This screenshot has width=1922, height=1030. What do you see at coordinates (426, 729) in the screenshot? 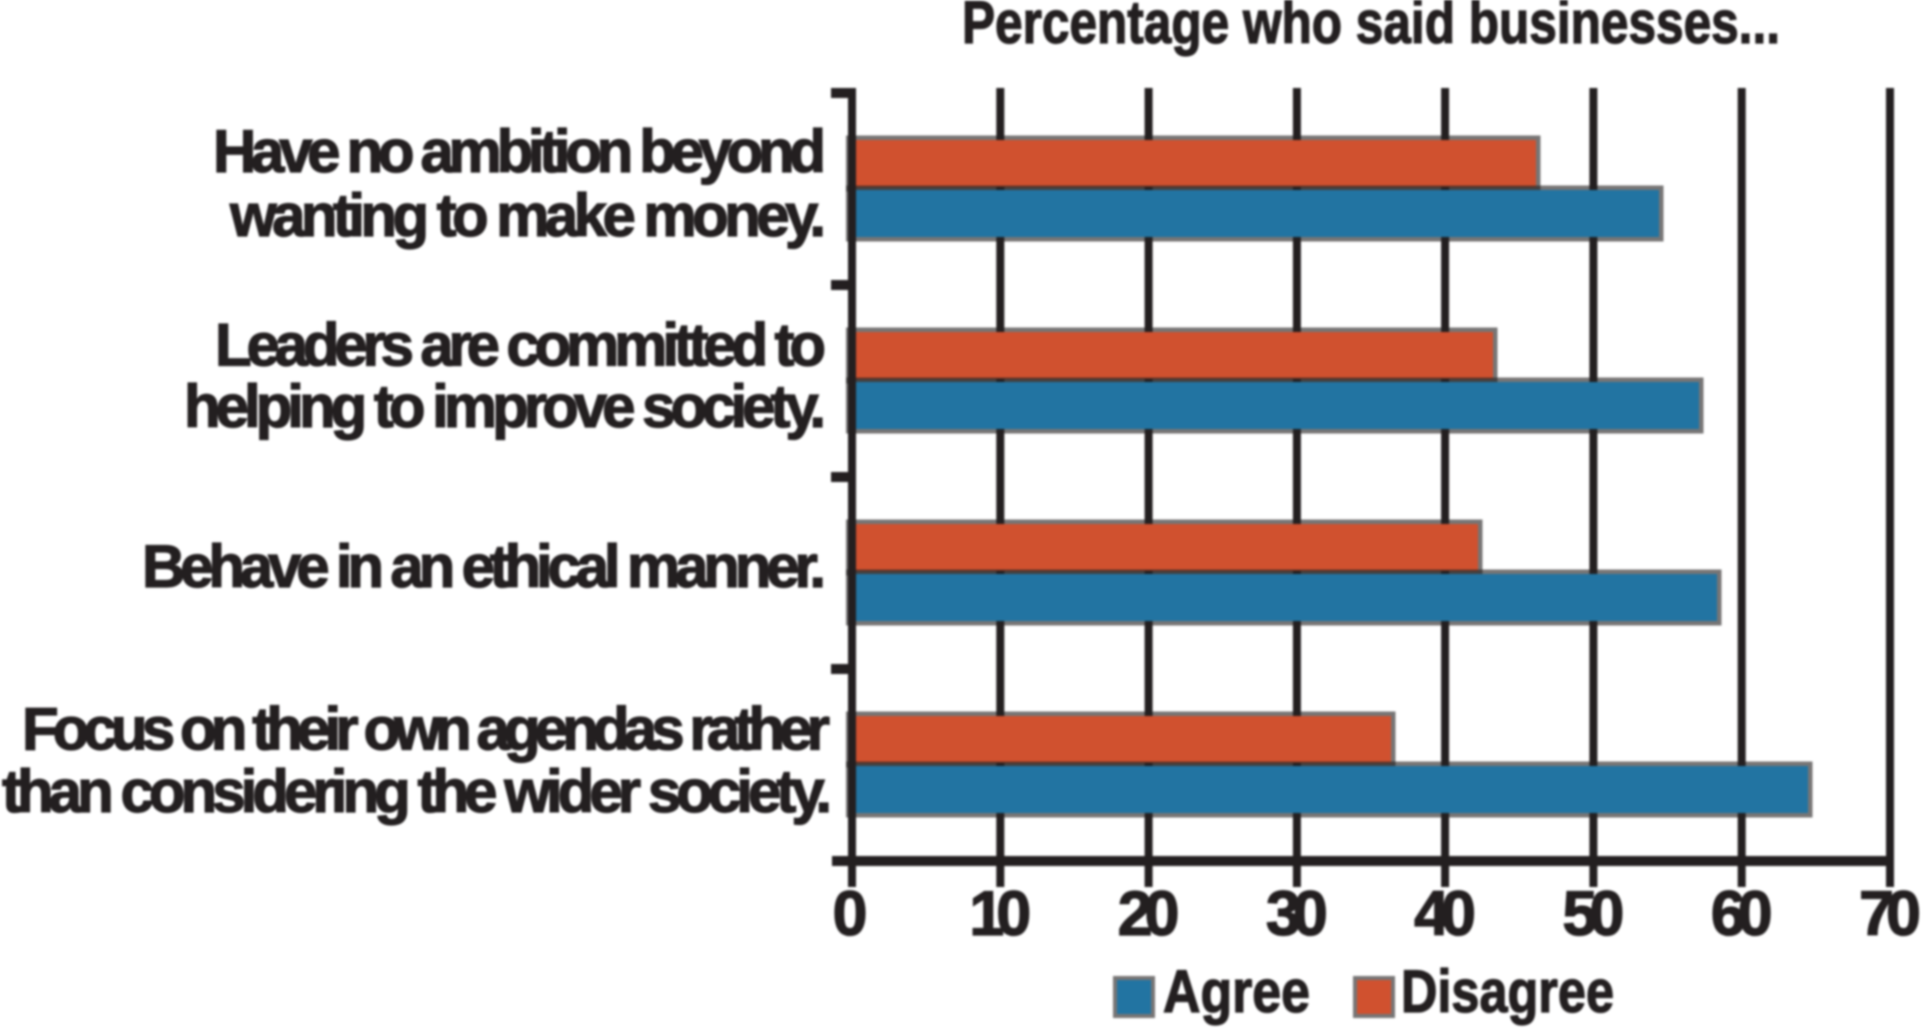
I see `svg-text:Focus on their own agendas rat: Focus on their own agendas rather` at bounding box center [426, 729].